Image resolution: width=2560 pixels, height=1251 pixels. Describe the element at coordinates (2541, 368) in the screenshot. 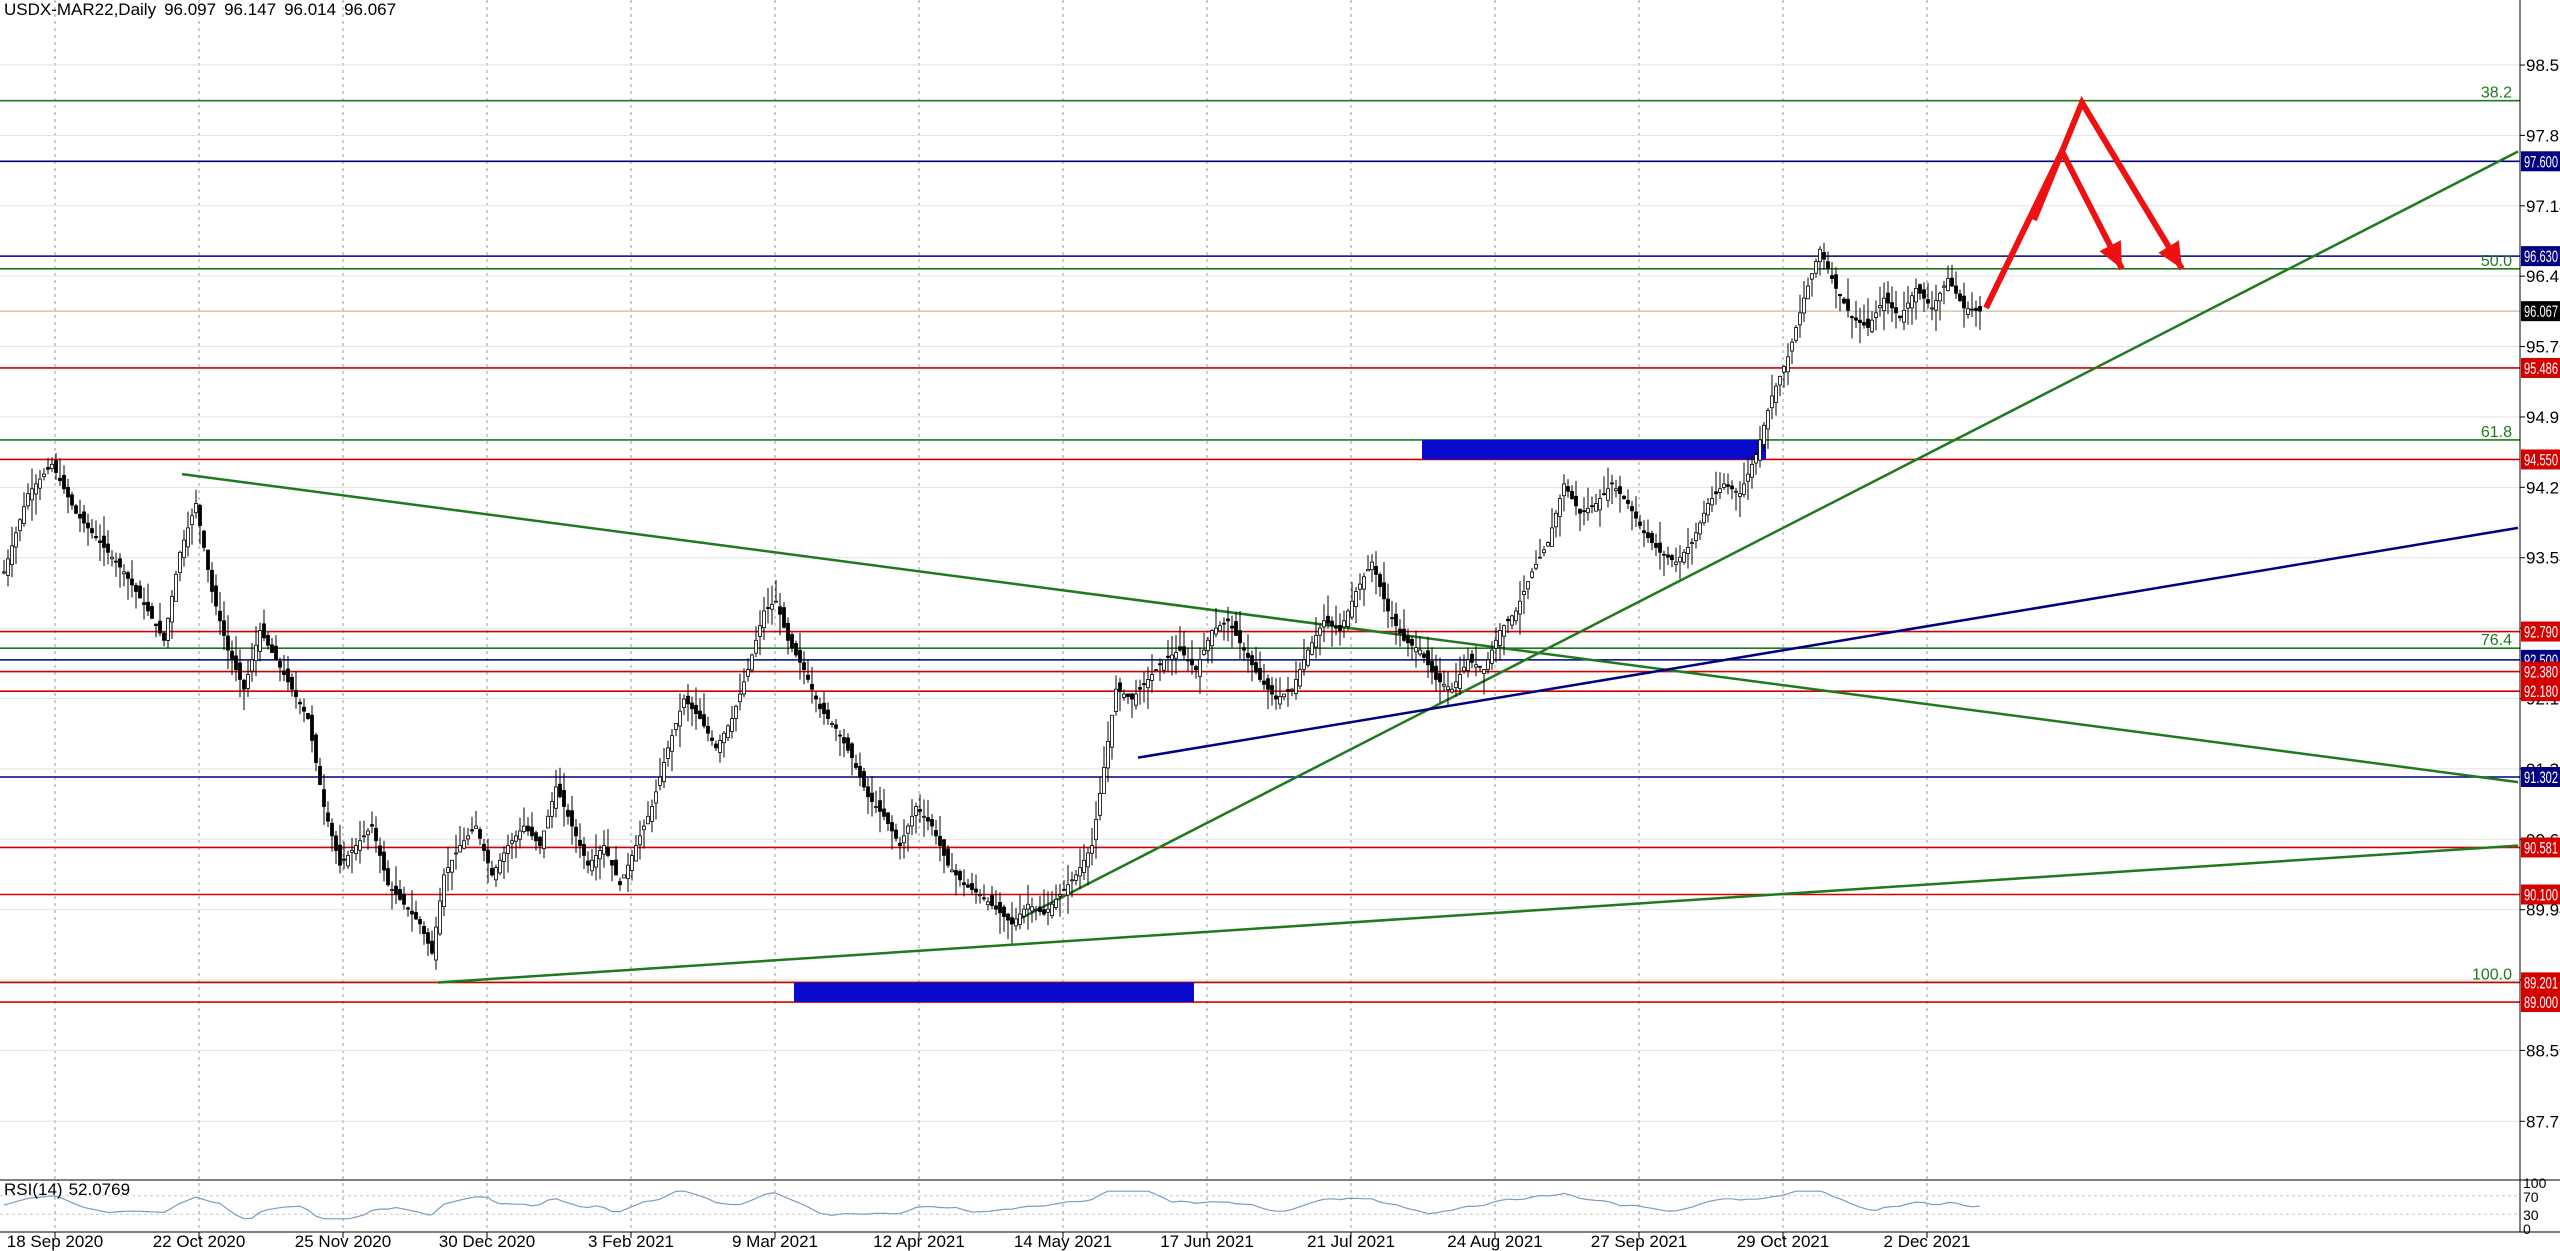

I see `price-badge-label: 95.486` at that location.